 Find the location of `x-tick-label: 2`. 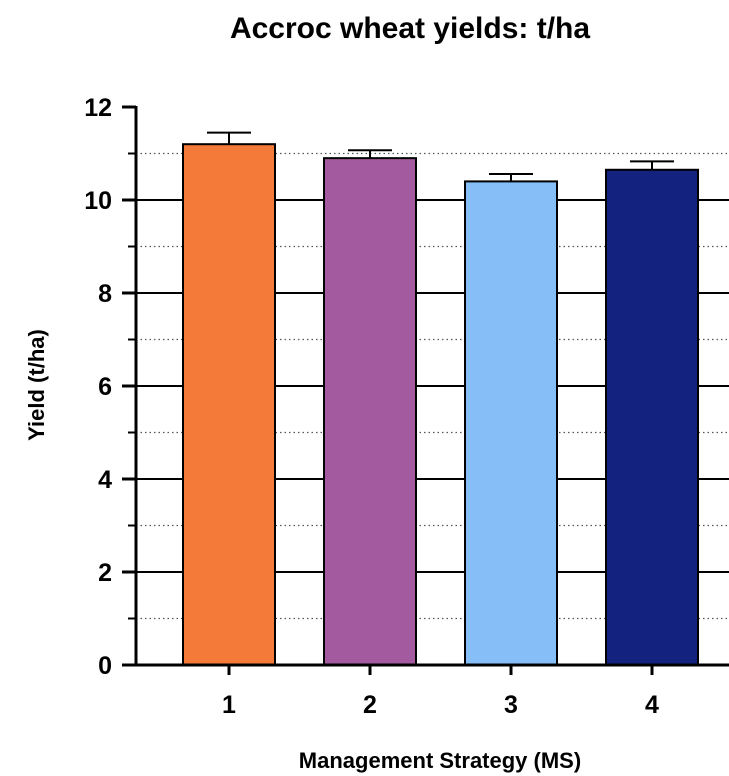

x-tick-label: 2 is located at coordinates (370, 705).